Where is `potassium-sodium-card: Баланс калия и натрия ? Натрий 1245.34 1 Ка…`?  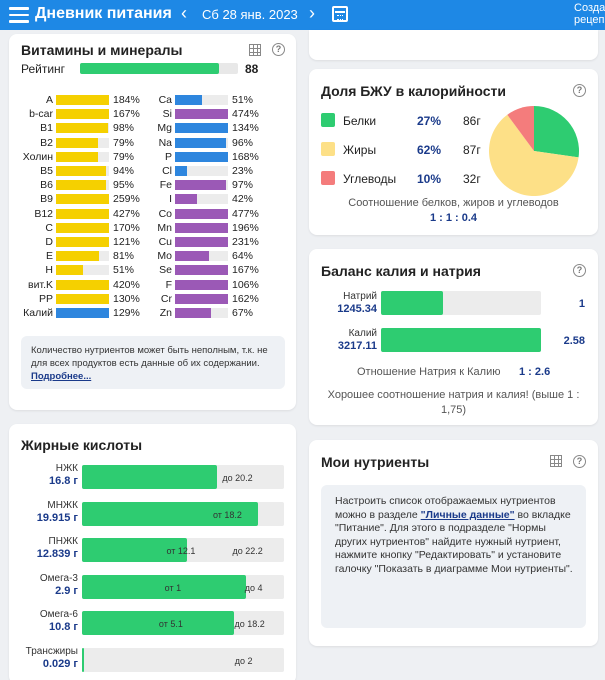 potassium-sodium-card: Баланс калия и натрия ? Натрий 1245.34 1 Ка… is located at coordinates (453, 337).